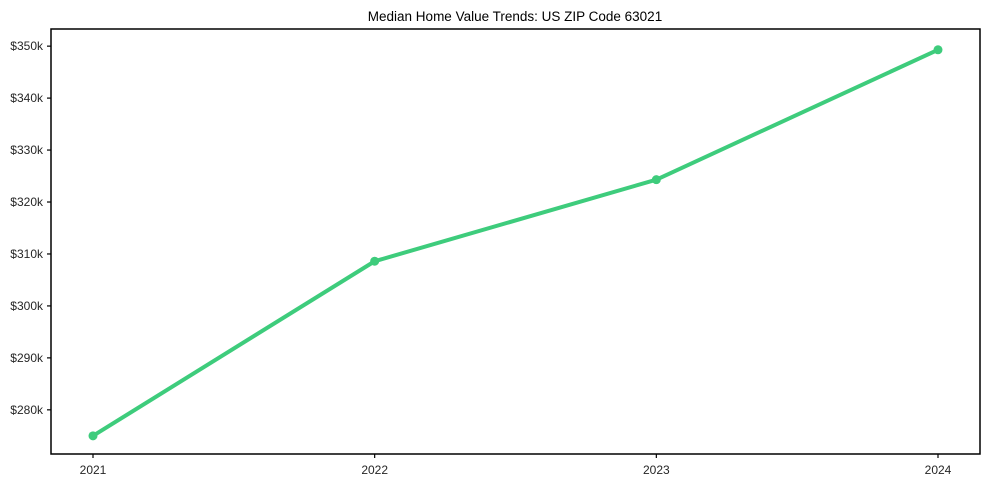  What do you see at coordinates (27, 358) in the screenshot?
I see `y-axis-tick-label: $290k` at bounding box center [27, 358].